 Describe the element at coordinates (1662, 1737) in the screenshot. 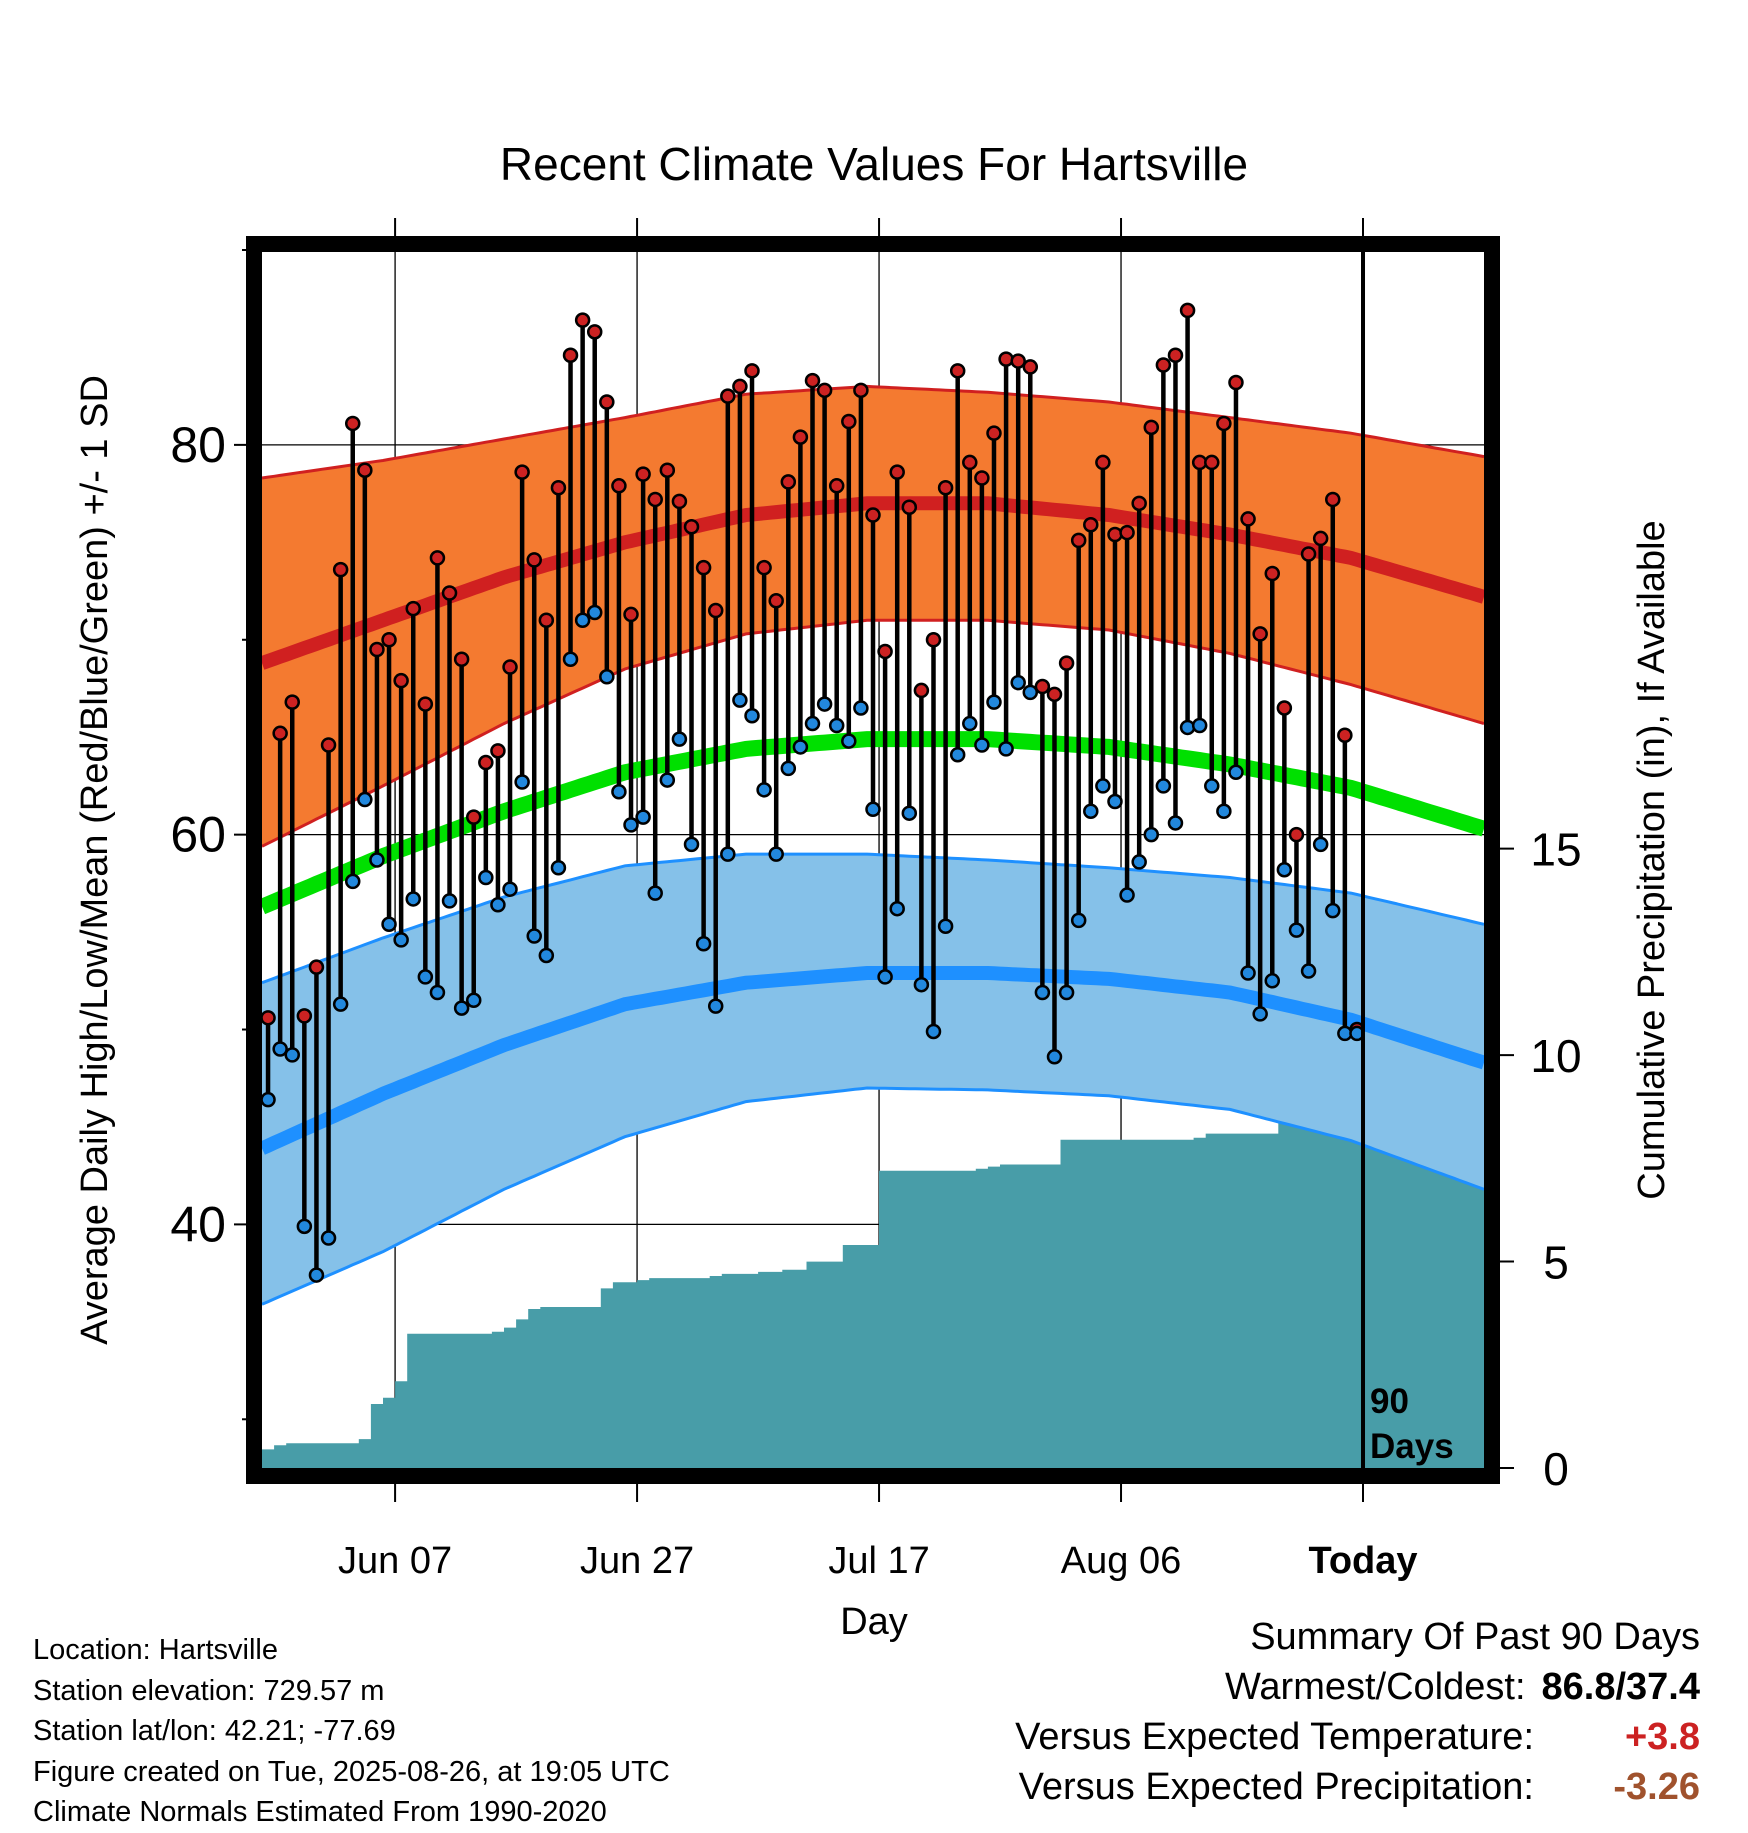

I see `temperature-departure-value: +3.8` at that location.